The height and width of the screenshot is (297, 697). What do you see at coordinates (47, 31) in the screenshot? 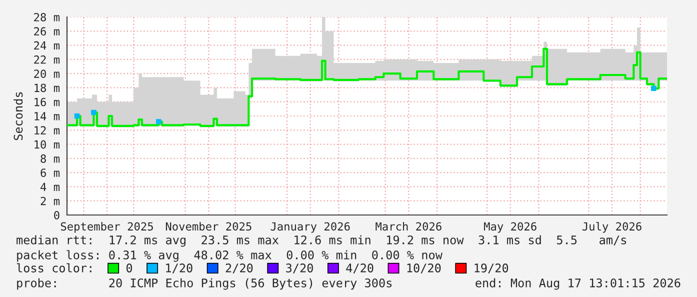
I see `y-tick-label: 26 m` at bounding box center [47, 31].